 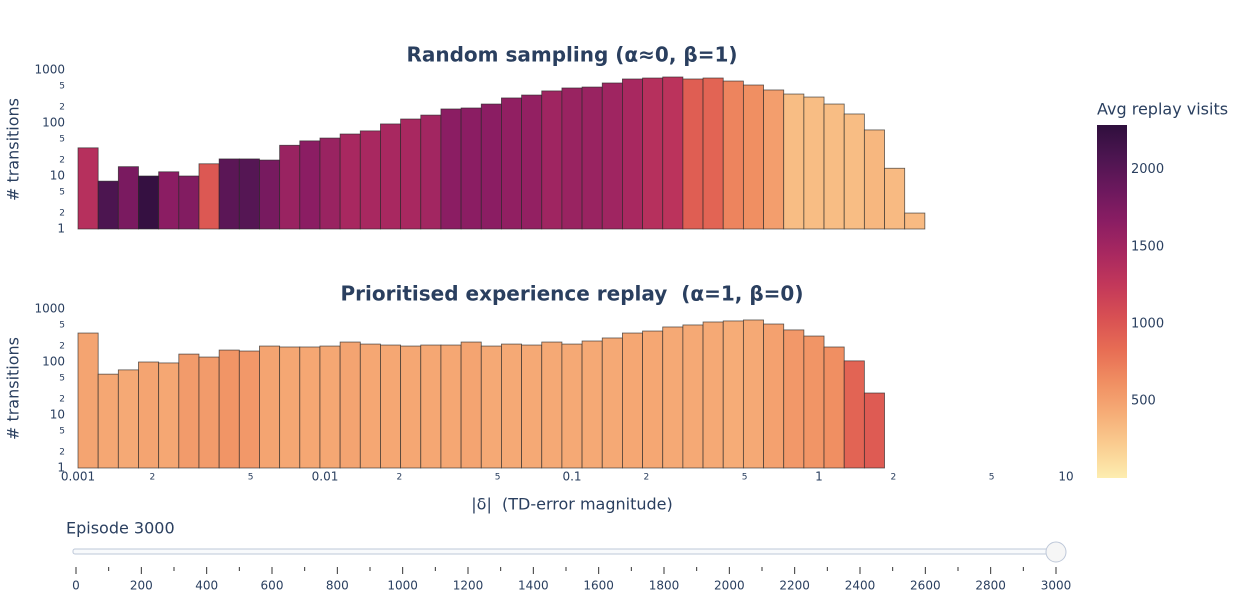 I want to click on x-tick-label: 0.1, so click(x=571, y=477).